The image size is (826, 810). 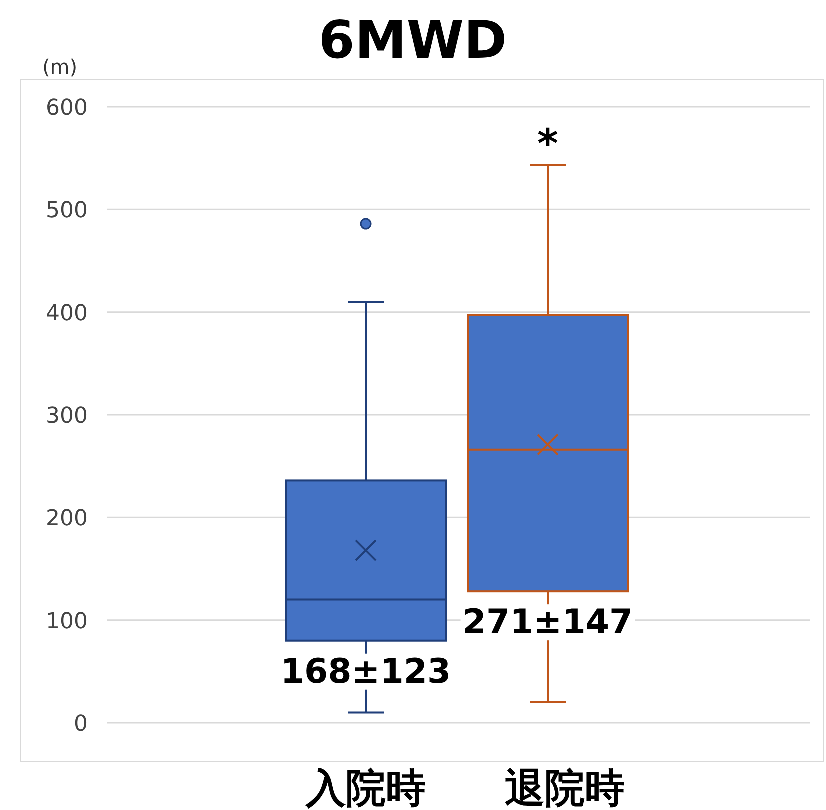 I want to click on y-axis-title: (m), so click(x=60, y=67).